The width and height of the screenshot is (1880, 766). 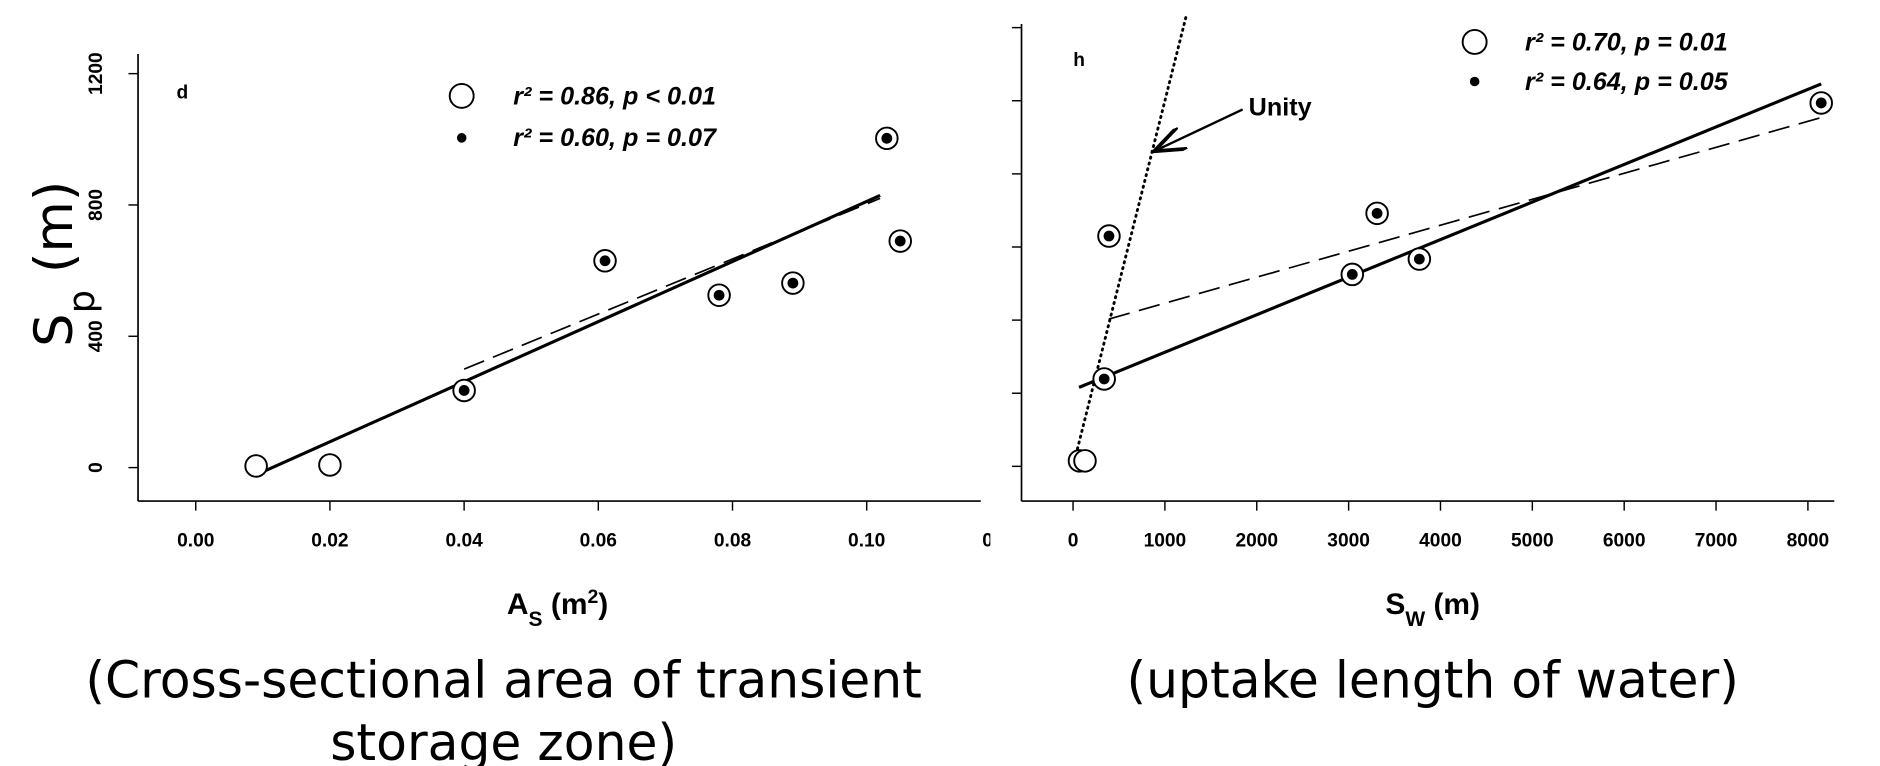 What do you see at coordinates (1532, 541) in the screenshot?
I see `x-tick-label: 5000` at bounding box center [1532, 541].